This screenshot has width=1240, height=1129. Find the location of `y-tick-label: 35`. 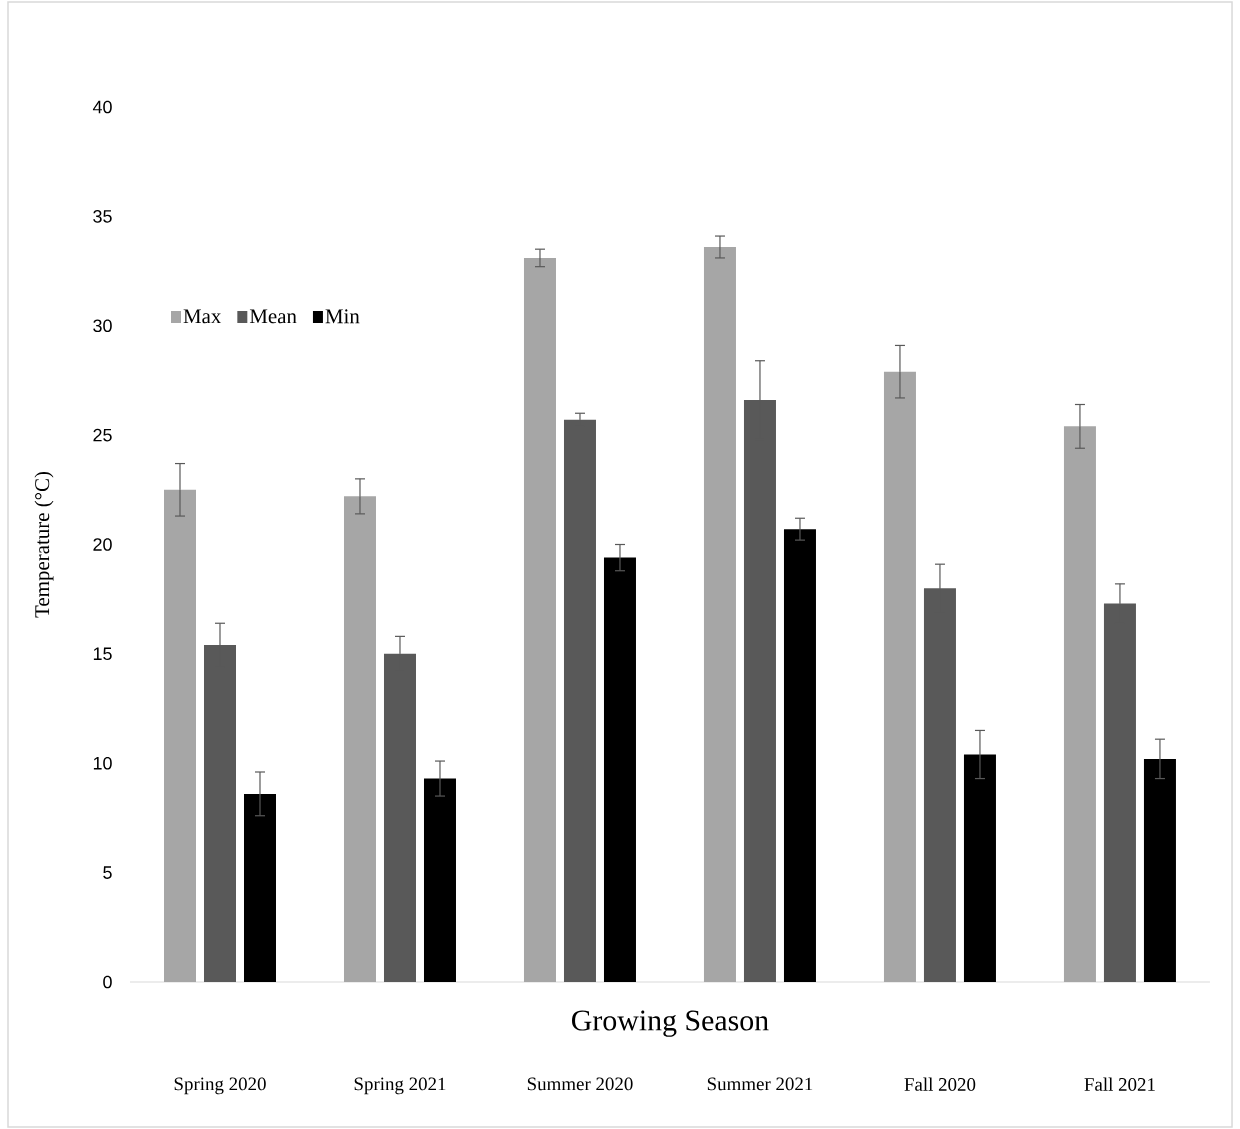

y-tick-label: 35 is located at coordinates (102, 216).